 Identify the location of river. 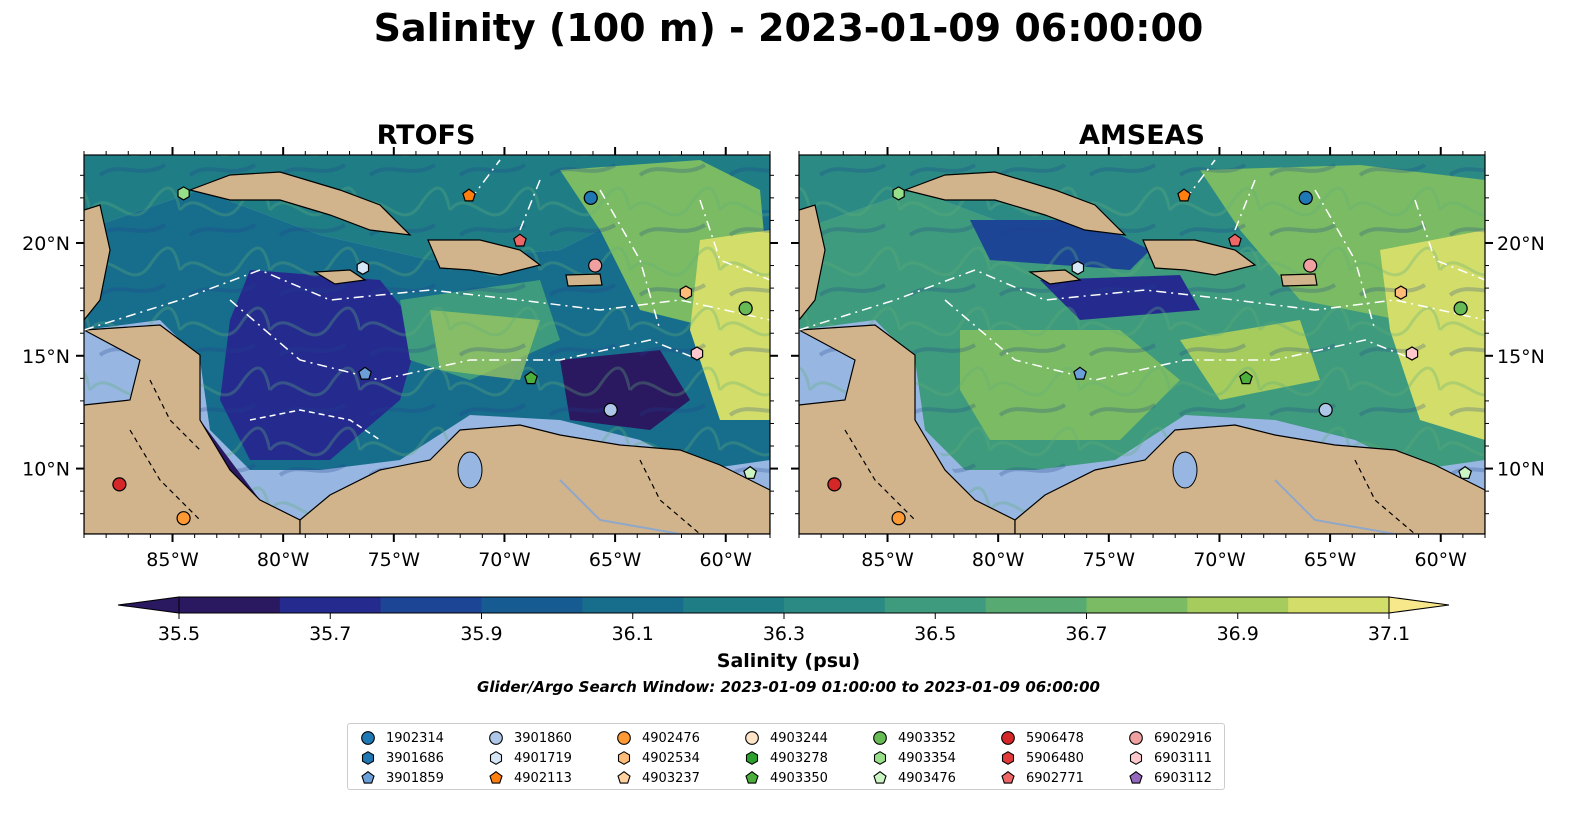
(620, 506).